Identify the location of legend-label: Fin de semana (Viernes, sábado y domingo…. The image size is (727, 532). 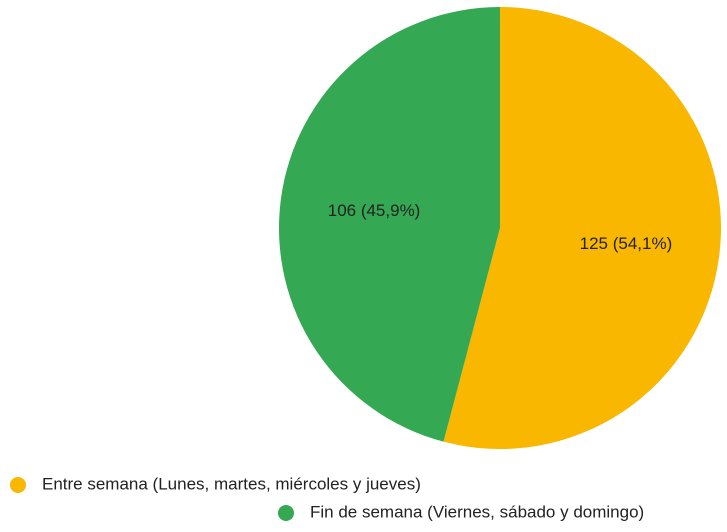
(477, 511).